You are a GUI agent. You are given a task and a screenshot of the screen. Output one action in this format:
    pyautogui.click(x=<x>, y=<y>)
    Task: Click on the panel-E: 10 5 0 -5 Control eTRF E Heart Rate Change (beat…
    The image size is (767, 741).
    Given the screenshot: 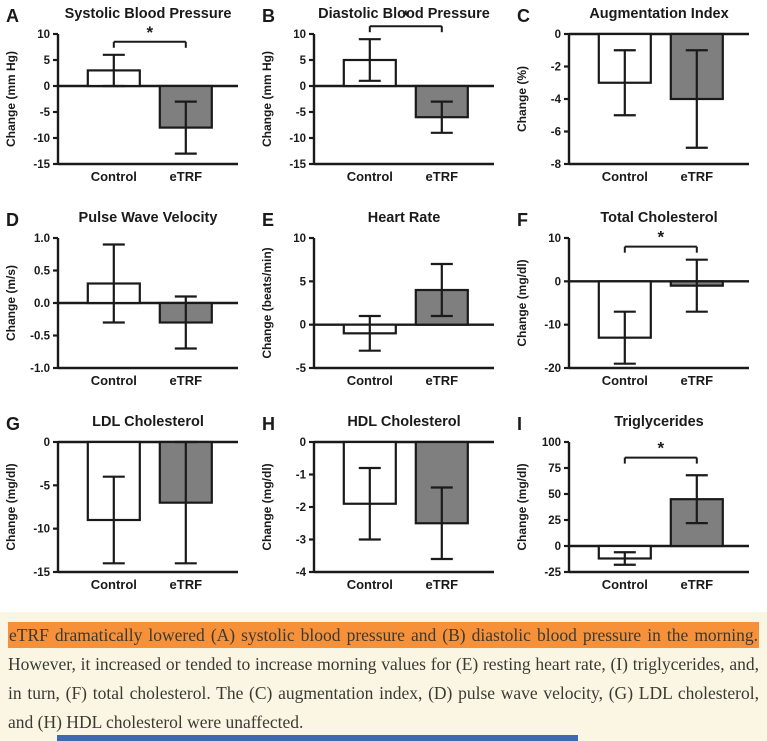 What is the action you would take?
    pyautogui.click(x=383, y=306)
    